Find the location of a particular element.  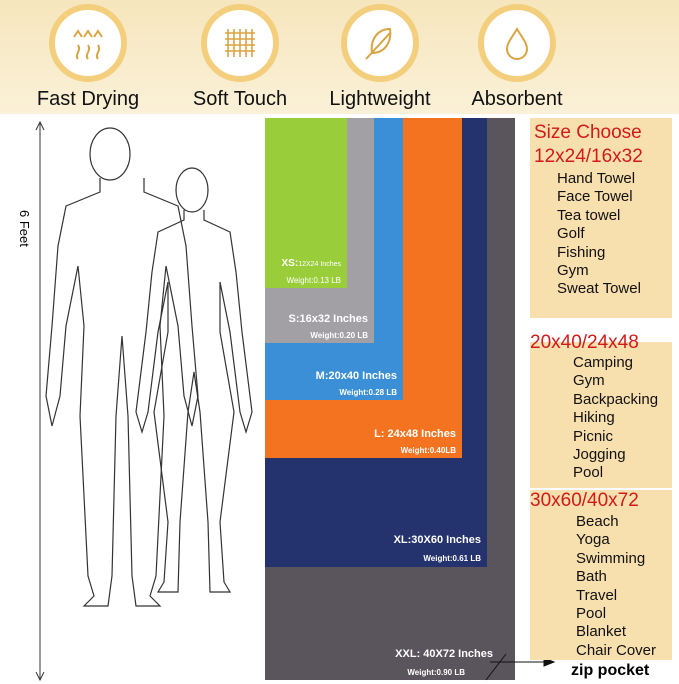

use-item: Chair Cover is located at coordinates (616, 650).